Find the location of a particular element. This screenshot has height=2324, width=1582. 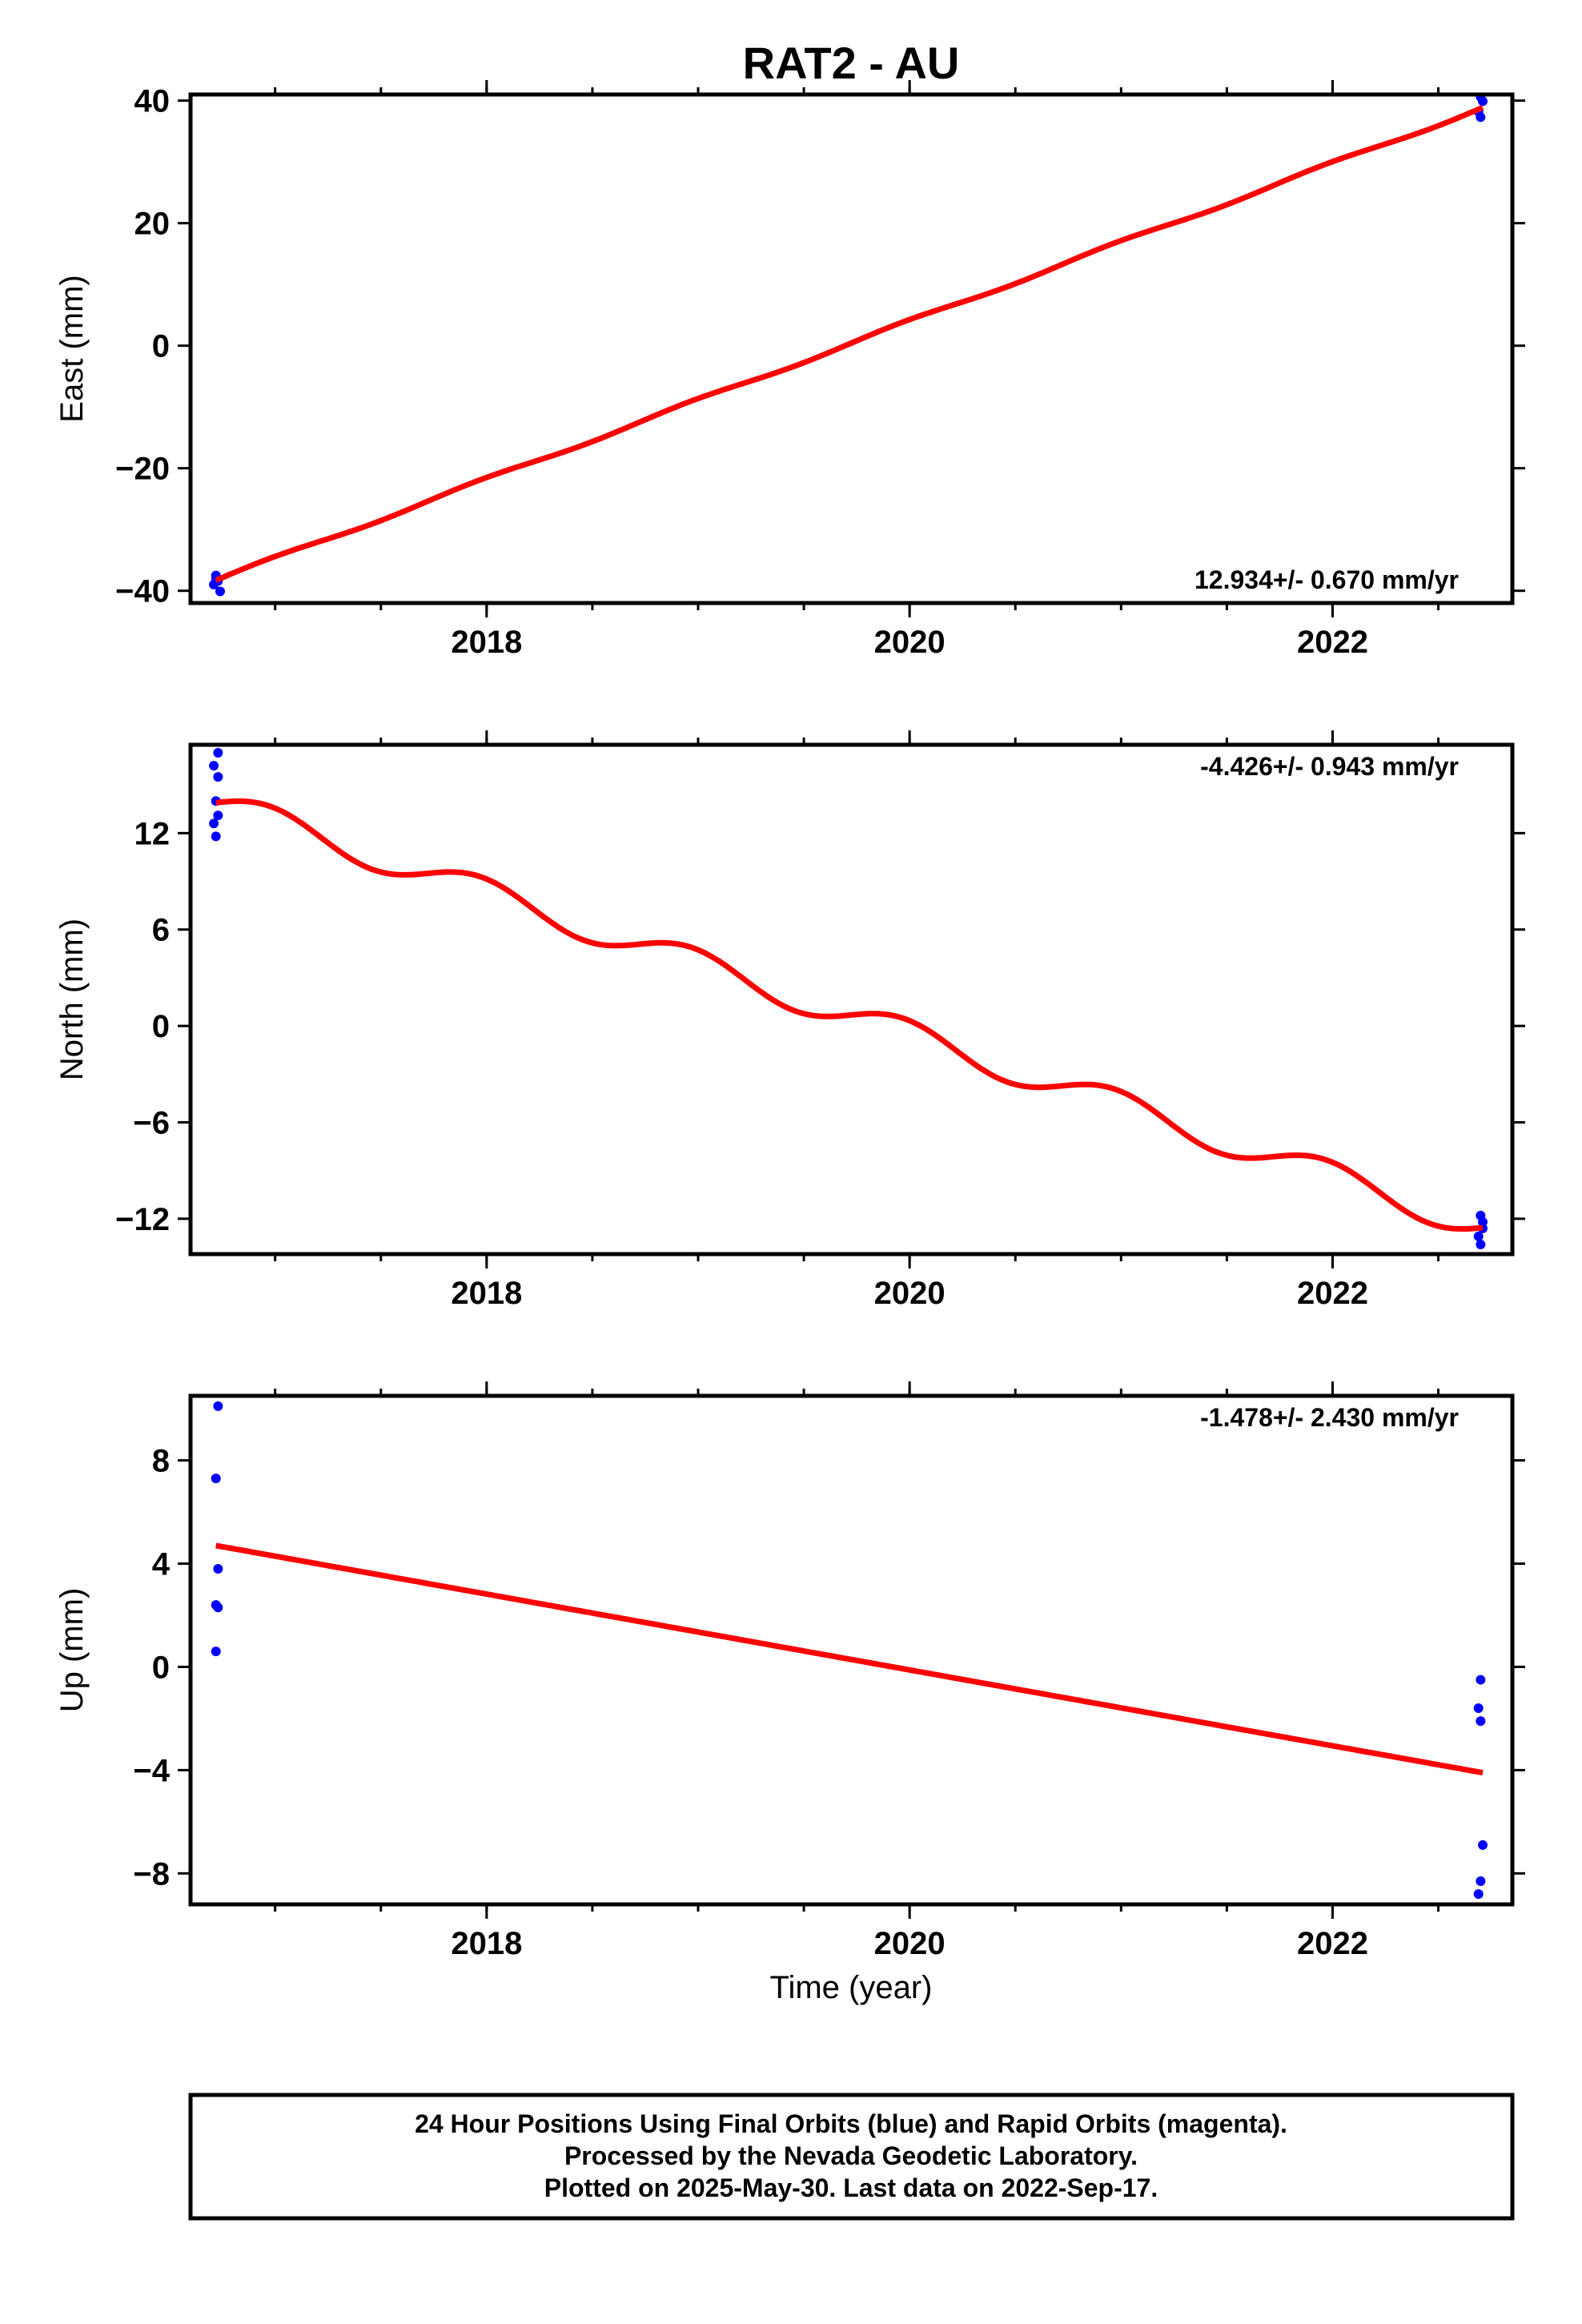

up-y-tick-label: −8 is located at coordinates (151, 1874).